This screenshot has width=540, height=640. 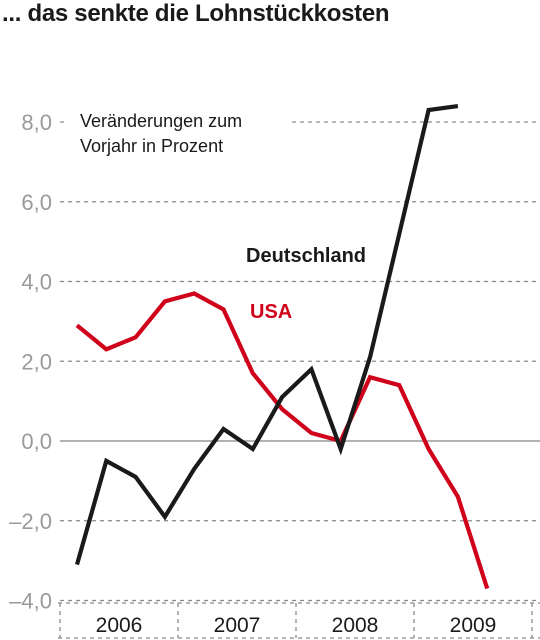 What do you see at coordinates (161, 121) in the screenshot?
I see `annotation-line-1: Veränderungen zum` at bounding box center [161, 121].